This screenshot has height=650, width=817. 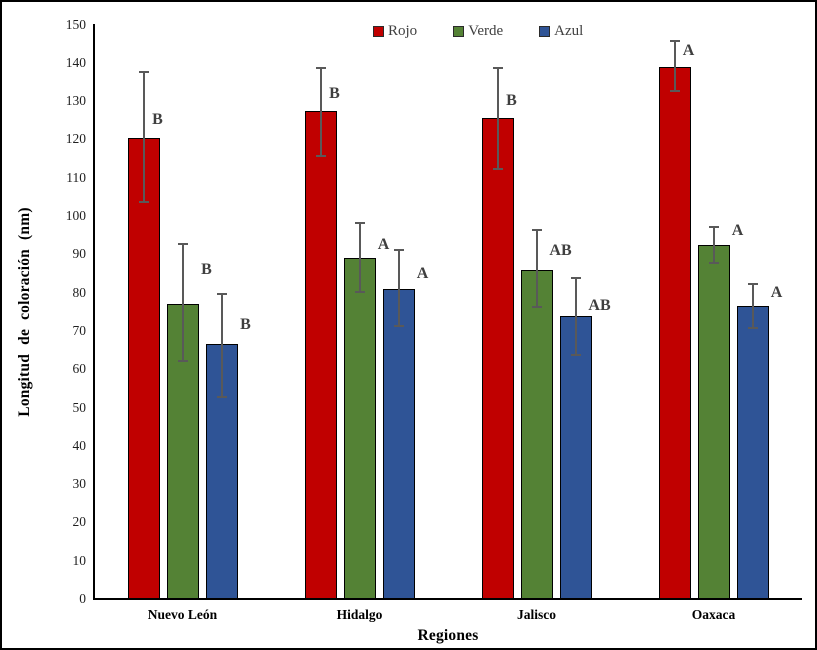 I want to click on y-tick-label-70: 70, so click(x=79, y=330).